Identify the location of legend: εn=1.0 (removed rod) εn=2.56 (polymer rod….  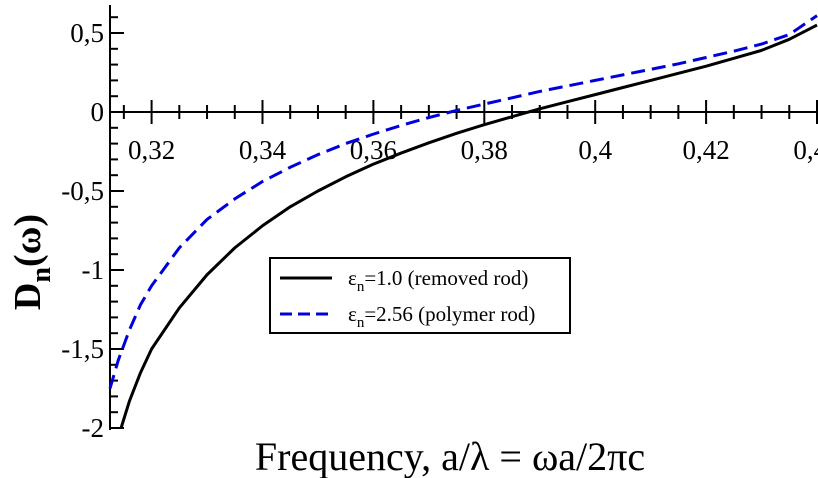
(420, 295).